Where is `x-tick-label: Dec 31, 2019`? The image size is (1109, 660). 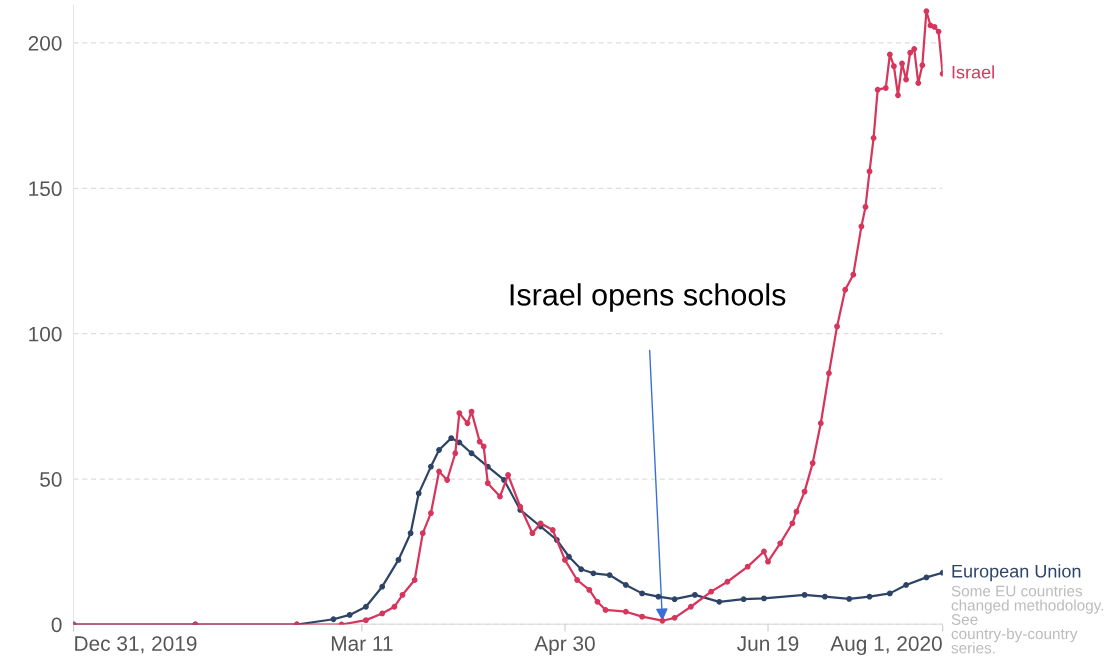 x-tick-label: Dec 31, 2019 is located at coordinates (136, 645).